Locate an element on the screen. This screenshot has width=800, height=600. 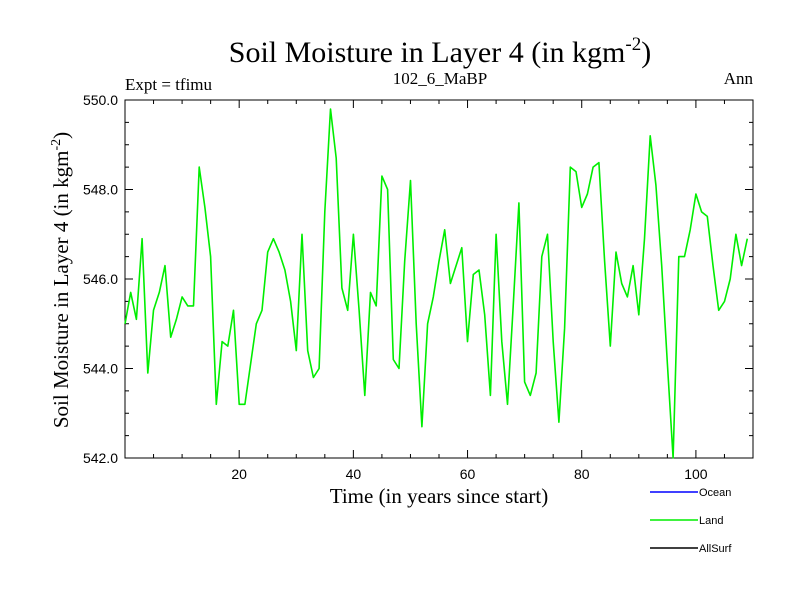
subtitle-left: Expt = tfimu is located at coordinates (169, 84).